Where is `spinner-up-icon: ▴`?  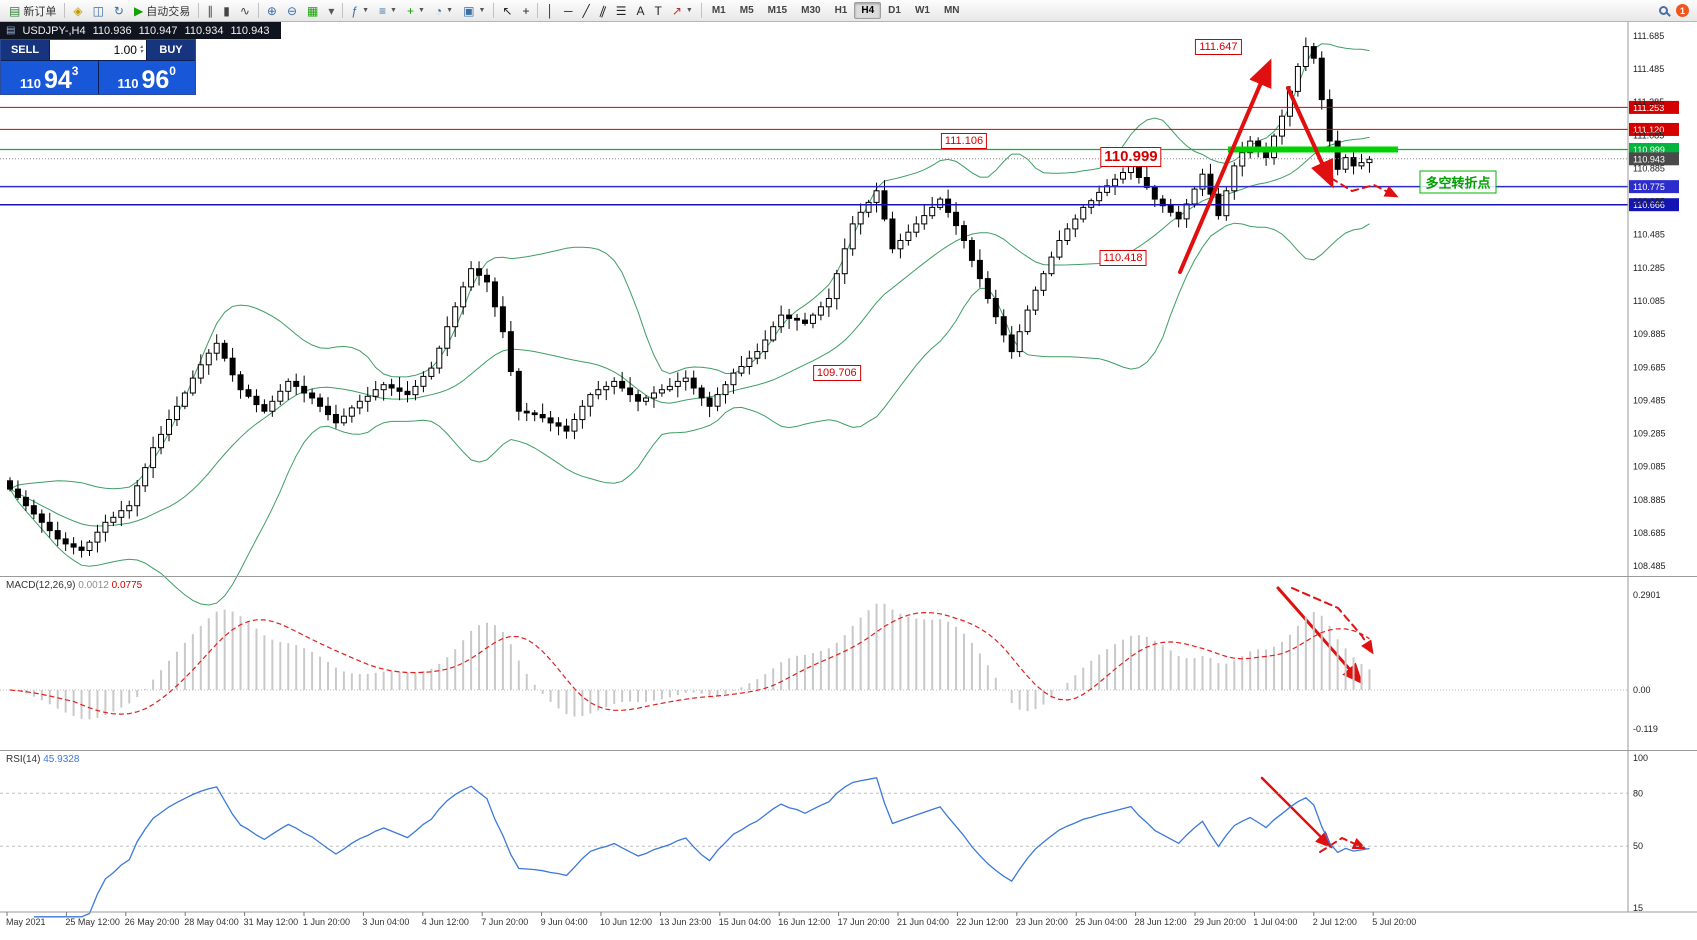
spinner-up-icon: ▴ is located at coordinates (141, 47).